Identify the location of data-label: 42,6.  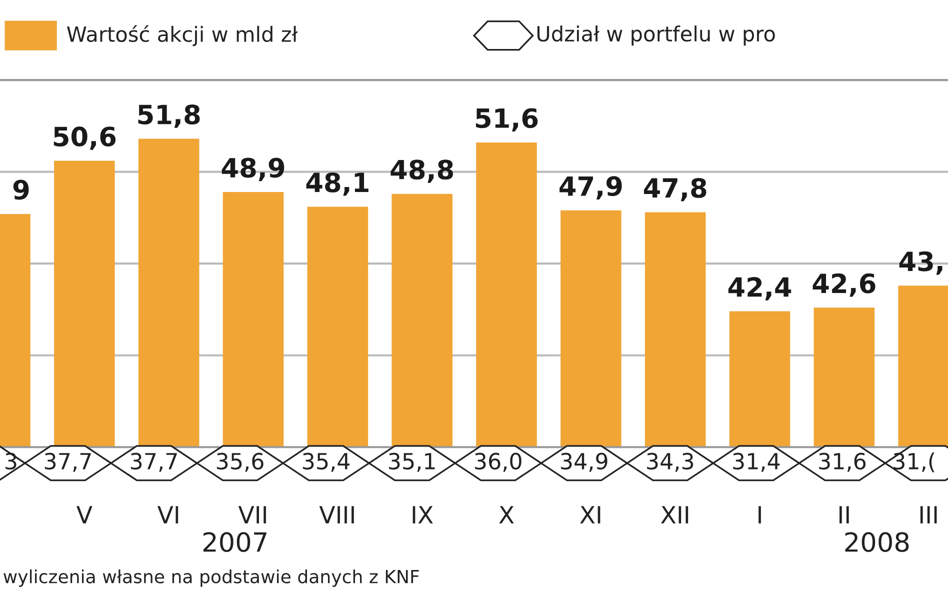
(844, 285).